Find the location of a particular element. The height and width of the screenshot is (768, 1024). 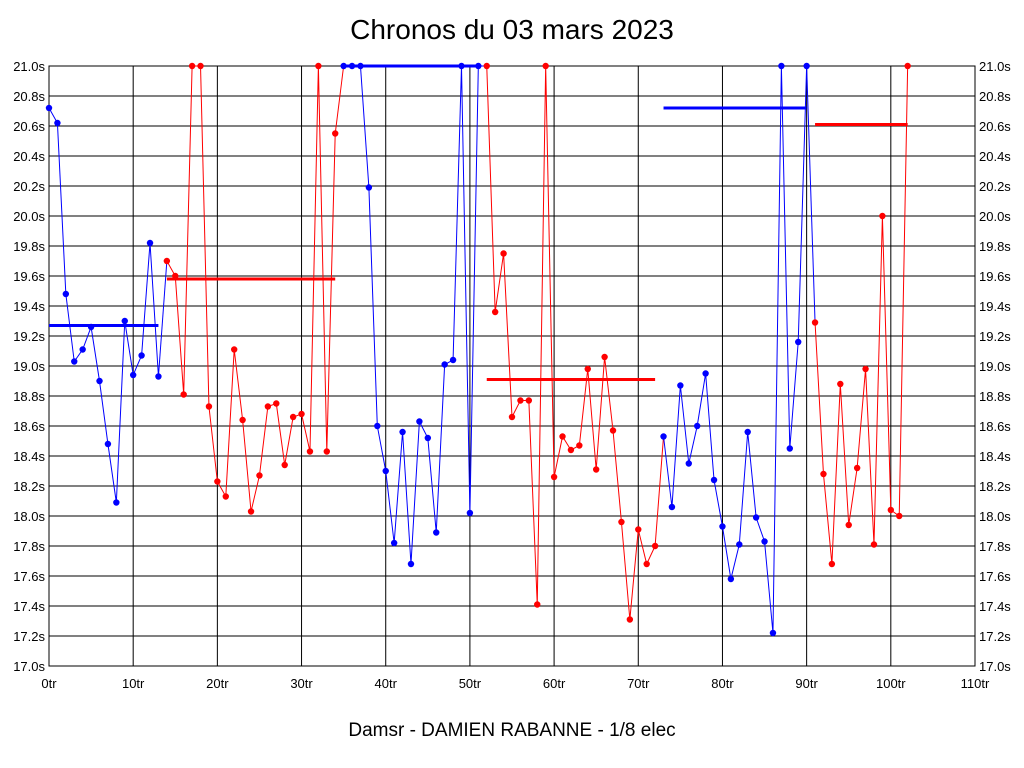

y-tick-label-right: 19.4s is located at coordinates (995, 306).